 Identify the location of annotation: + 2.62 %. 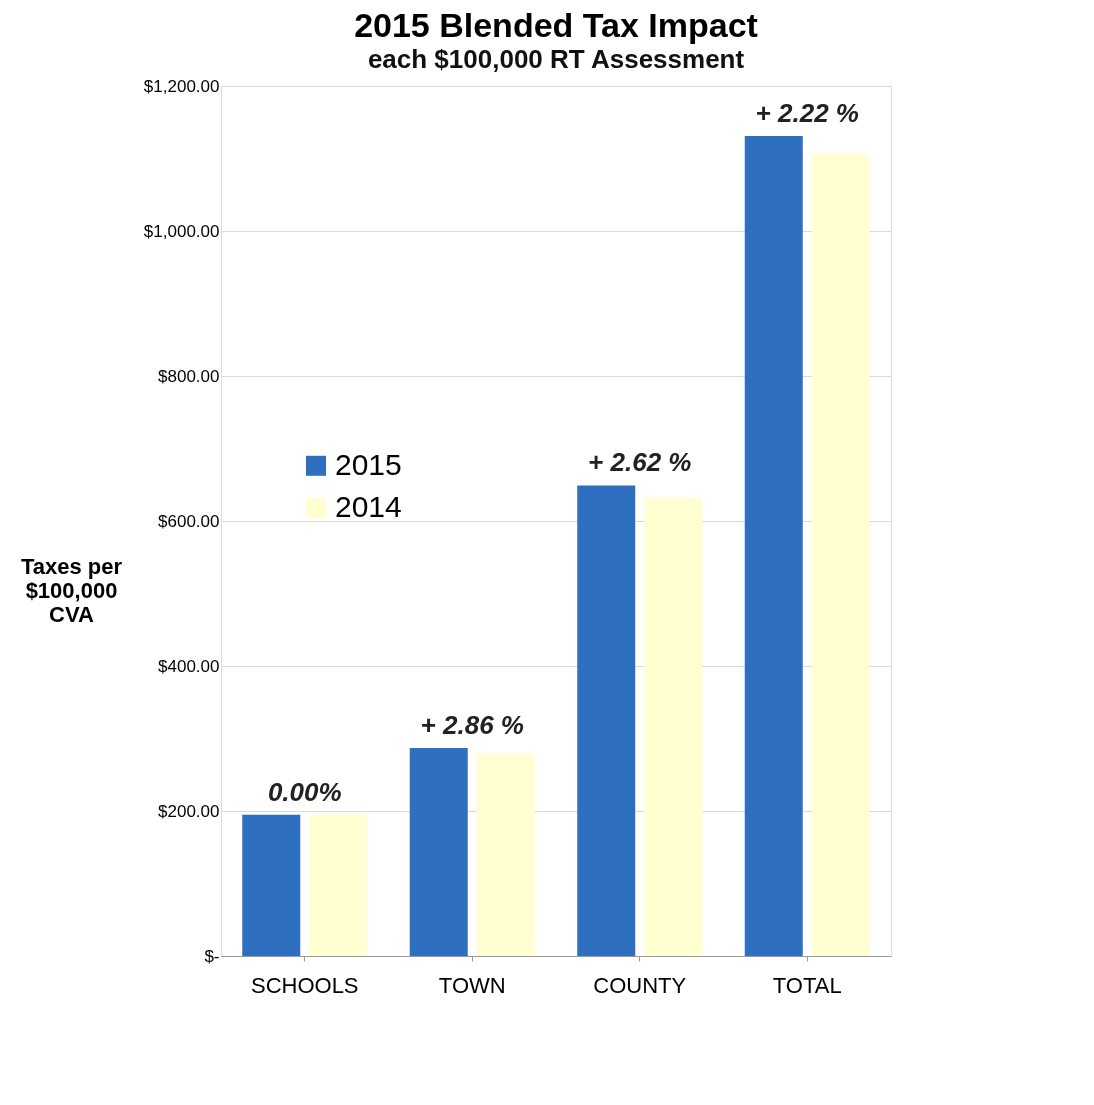
(640, 462).